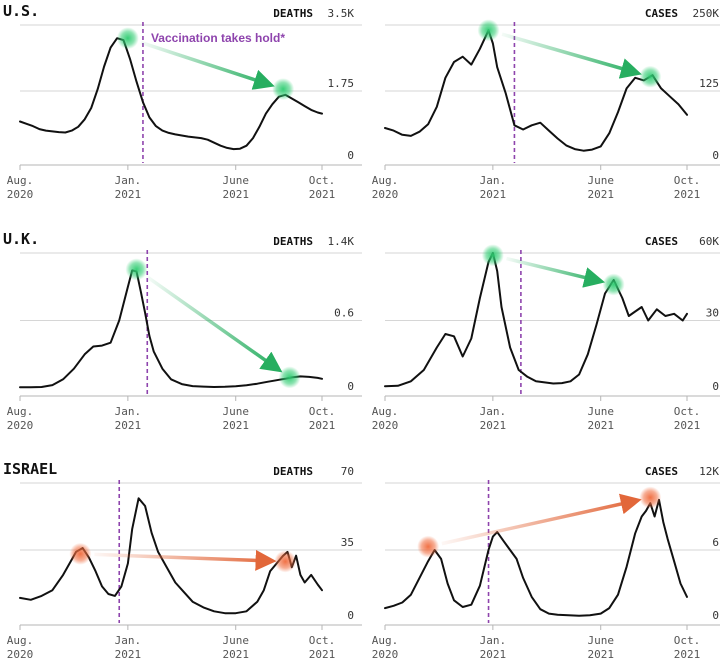  I want to click on y-tick-label-max: 3.5K, so click(341, 13).